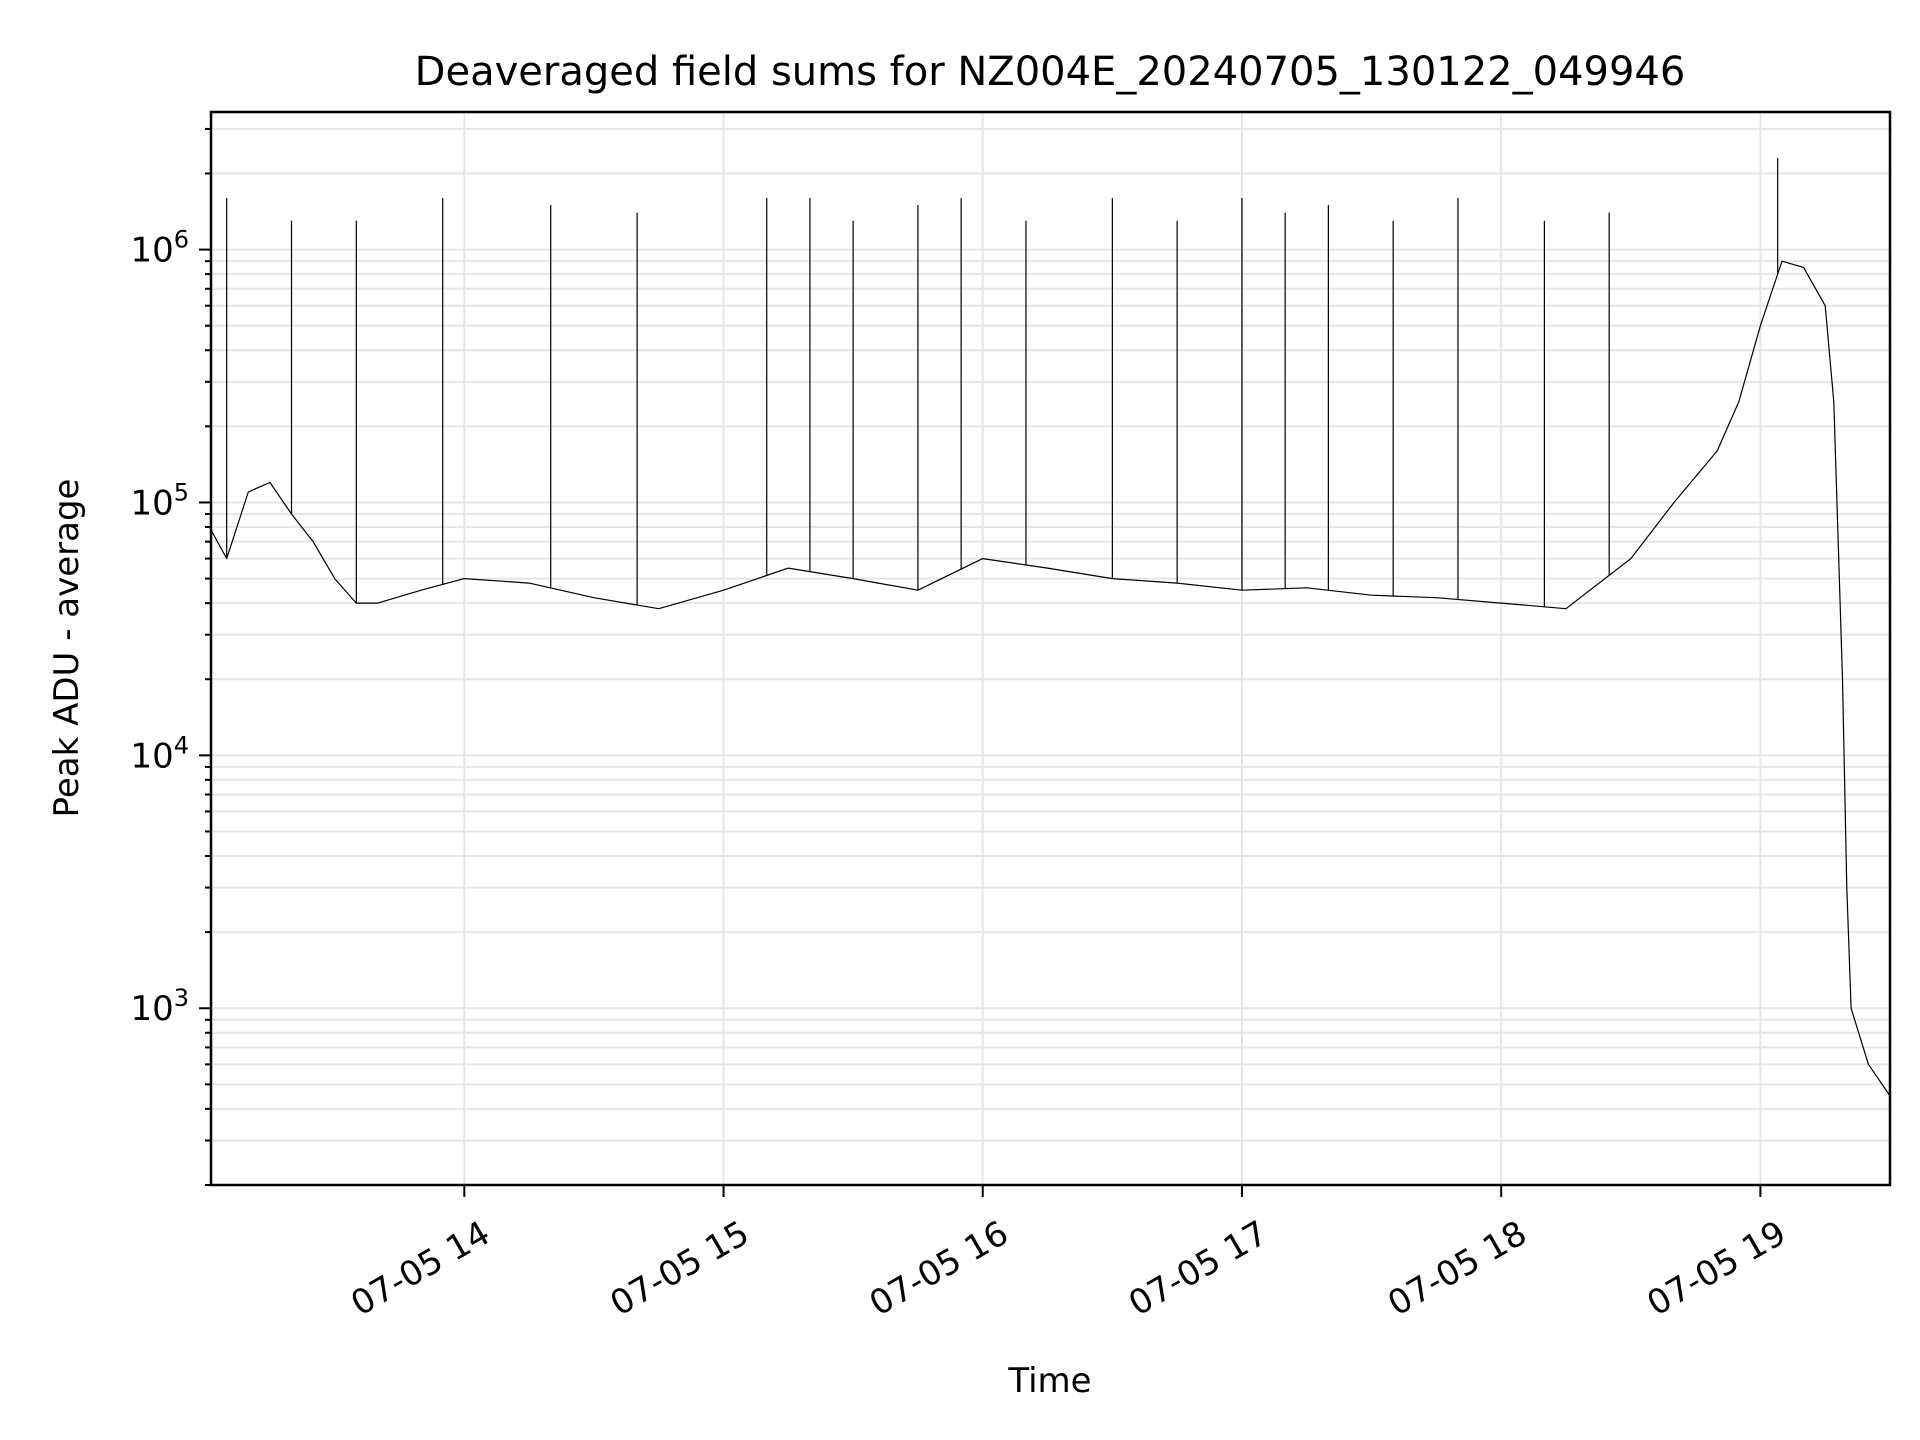 This screenshot has height=1440, width=1920. I want to click on y-tick-label: 10⁶, so click(159, 248).